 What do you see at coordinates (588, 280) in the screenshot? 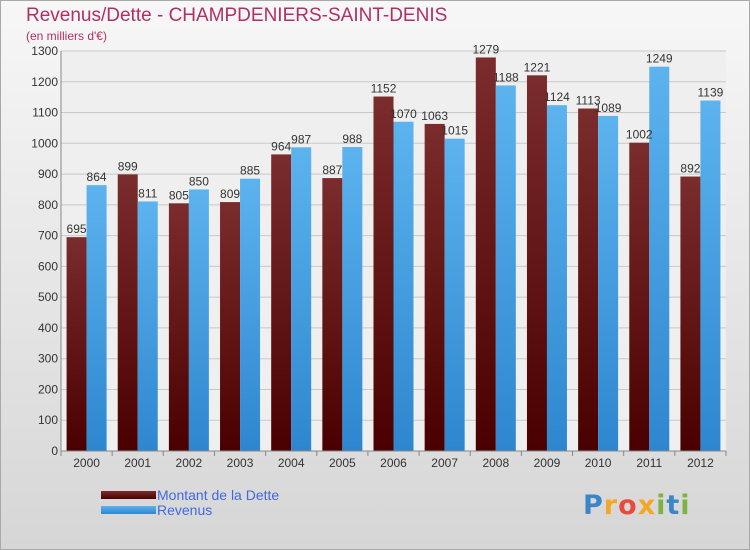
I see `bar-debt-2010` at bounding box center [588, 280].